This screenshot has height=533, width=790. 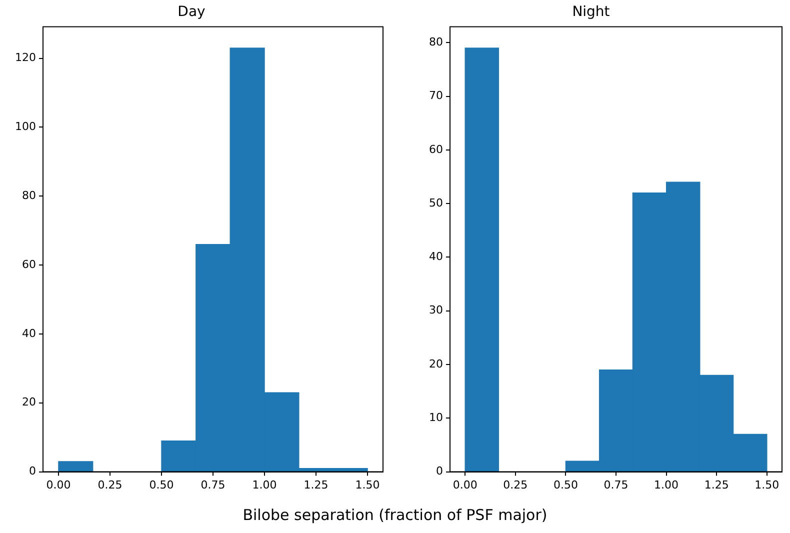 What do you see at coordinates (395, 515) in the screenshot?
I see `text: Bilobe separation (fraction of PSF major)` at bounding box center [395, 515].